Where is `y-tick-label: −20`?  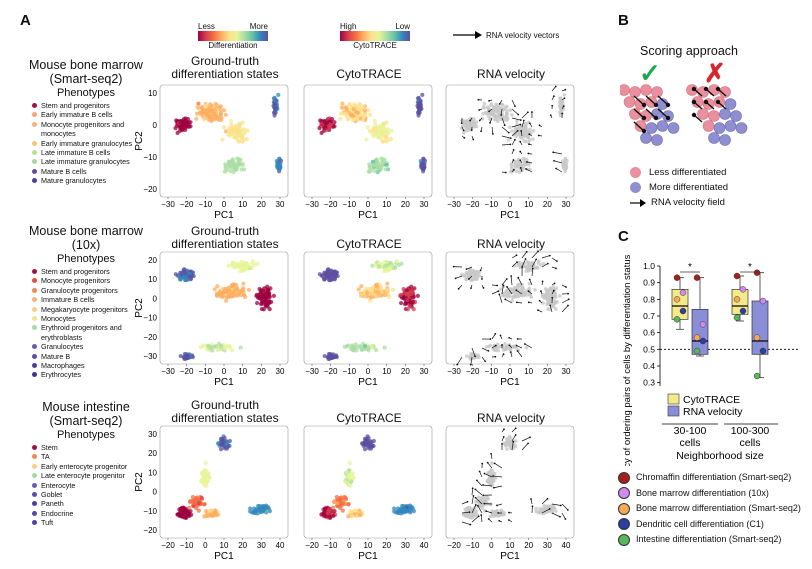 y-tick-label: −20 is located at coordinates (150, 337).